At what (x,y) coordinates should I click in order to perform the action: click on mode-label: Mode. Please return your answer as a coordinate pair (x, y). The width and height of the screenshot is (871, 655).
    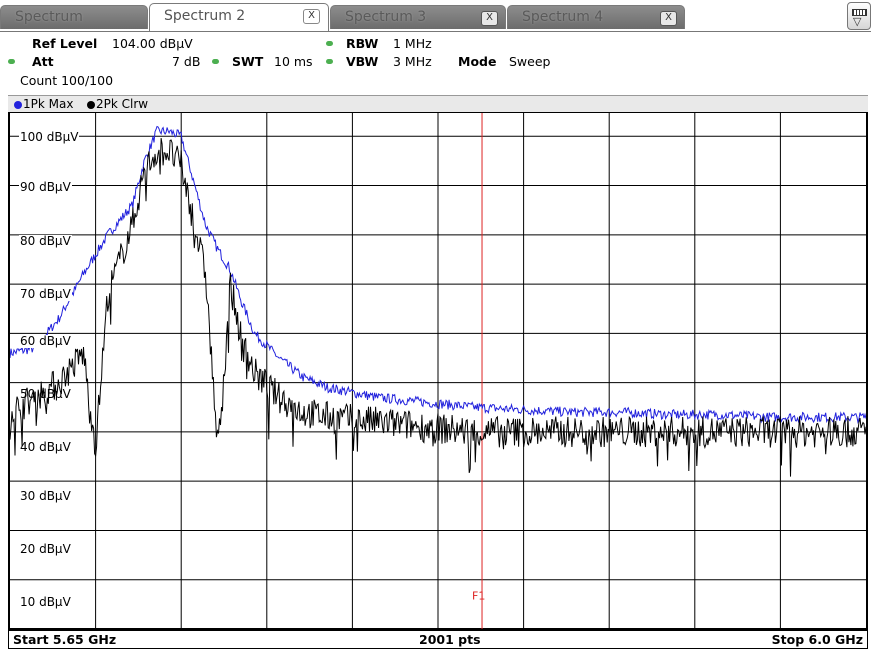
    Looking at the image, I should click on (477, 61).